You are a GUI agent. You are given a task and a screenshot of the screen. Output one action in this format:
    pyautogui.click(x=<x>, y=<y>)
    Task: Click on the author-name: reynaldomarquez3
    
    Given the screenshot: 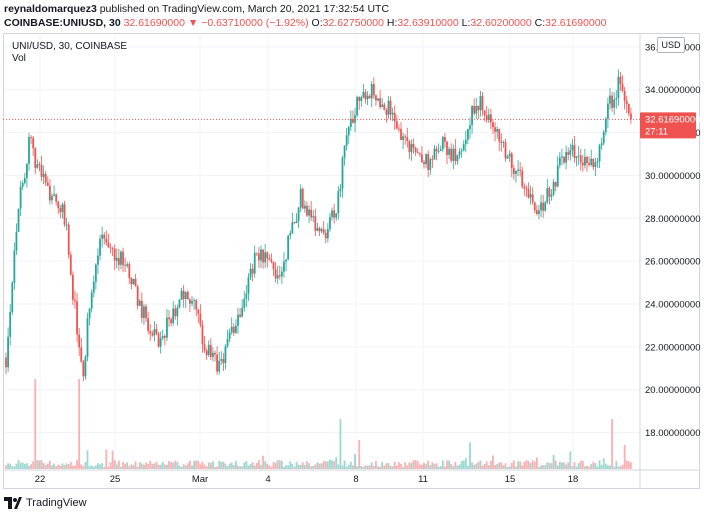 What is the action you would take?
    pyautogui.click(x=50, y=9)
    